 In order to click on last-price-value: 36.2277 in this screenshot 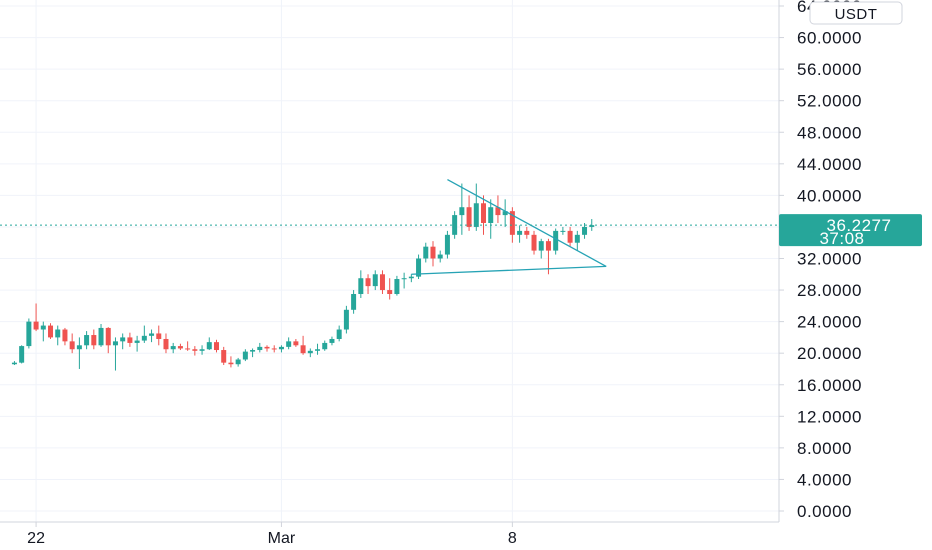, I will do `click(859, 225)`.